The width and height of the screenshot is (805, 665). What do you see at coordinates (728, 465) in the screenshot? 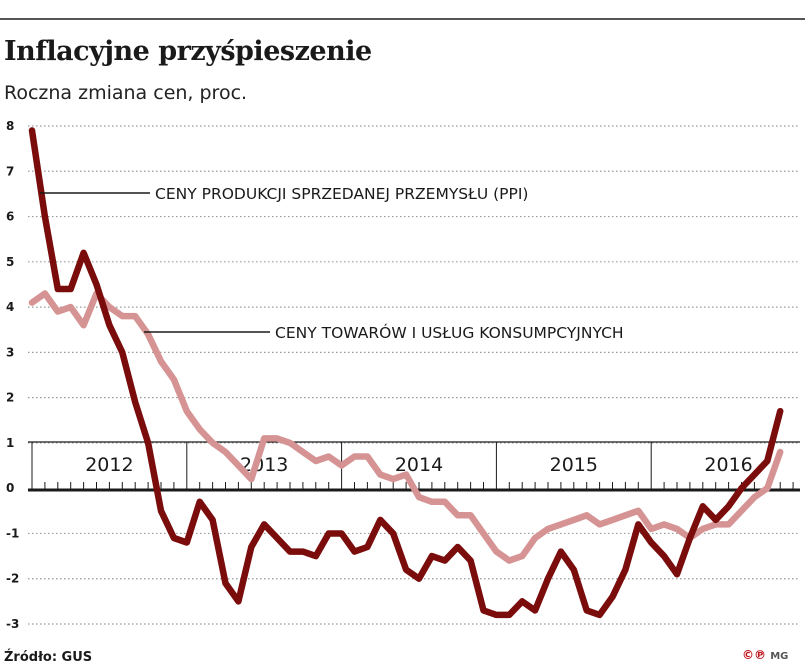
I see `year-label: 2016` at bounding box center [728, 465].